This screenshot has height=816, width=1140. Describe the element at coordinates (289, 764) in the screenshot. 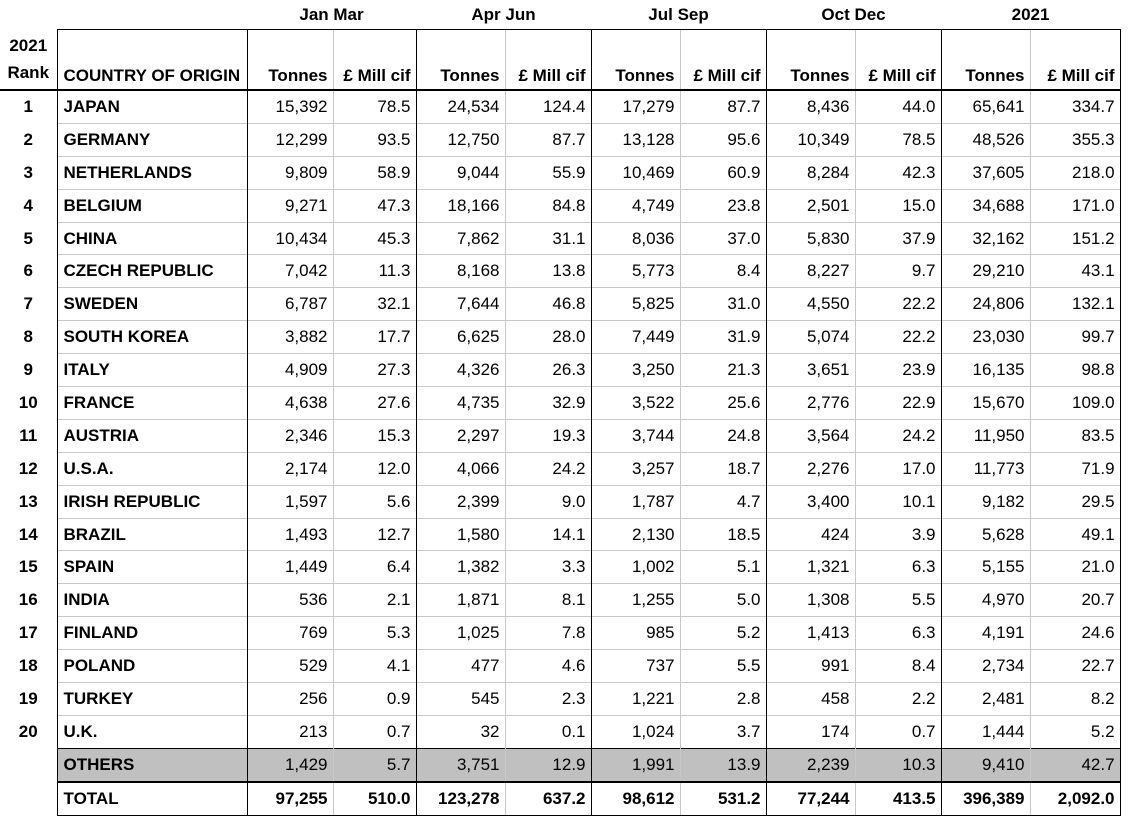

I see `tonnes-cell: 1,429` at that location.